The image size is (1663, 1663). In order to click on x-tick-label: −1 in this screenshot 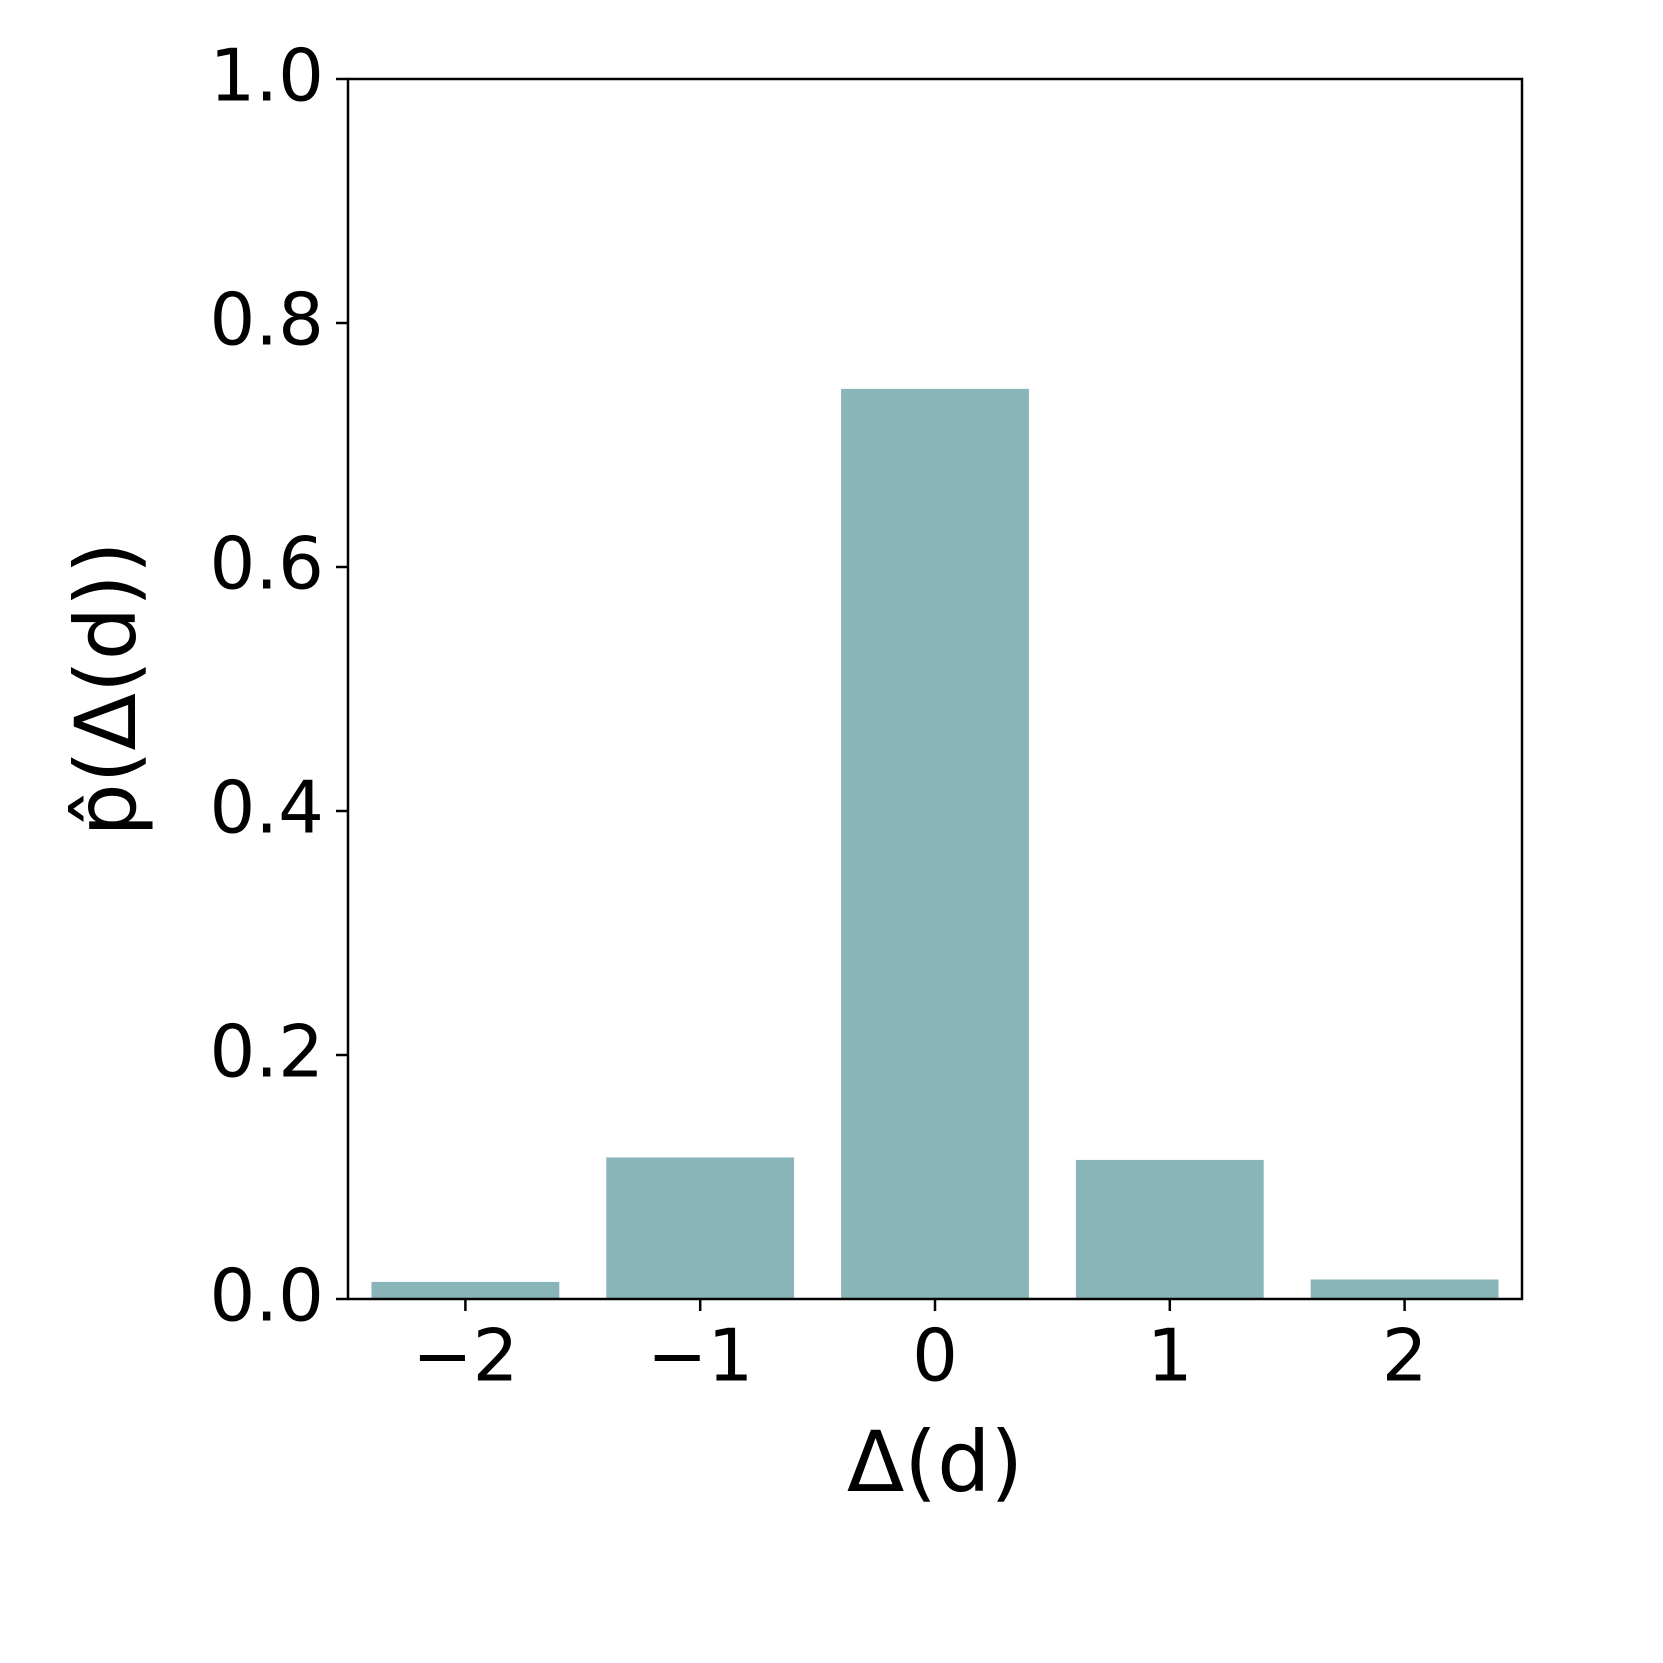, I will do `click(700, 1356)`.